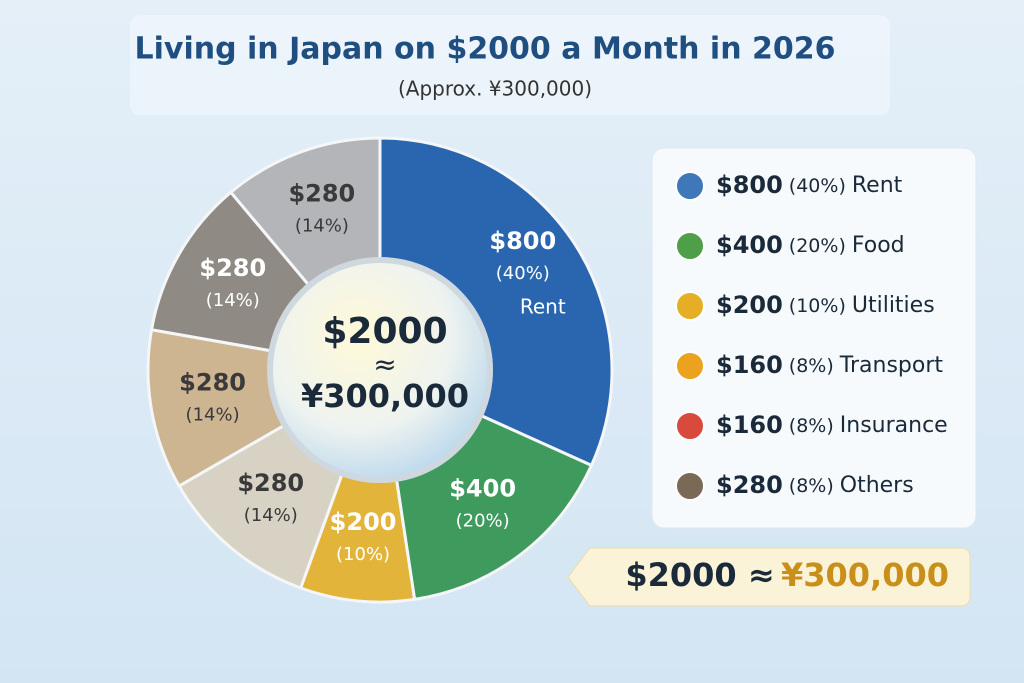  I want to click on legend-name: Insurance, so click(894, 425).